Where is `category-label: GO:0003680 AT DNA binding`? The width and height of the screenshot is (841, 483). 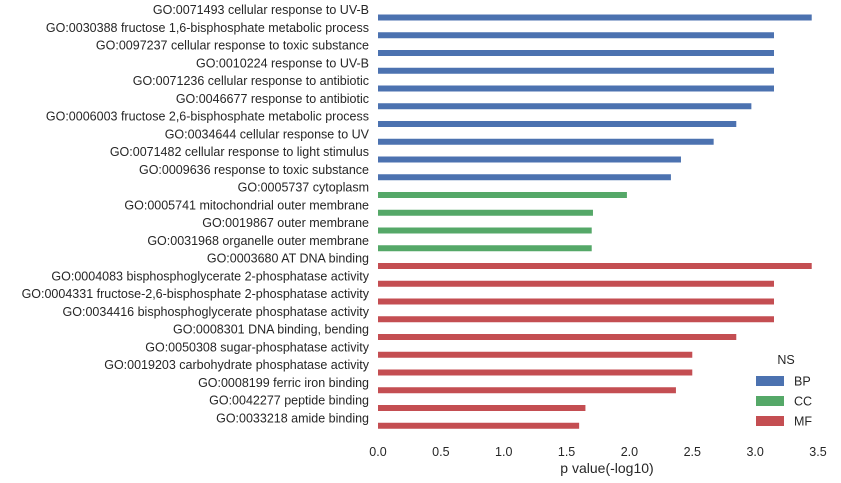
category-label: GO:0003680 AT DNA binding is located at coordinates (288, 259).